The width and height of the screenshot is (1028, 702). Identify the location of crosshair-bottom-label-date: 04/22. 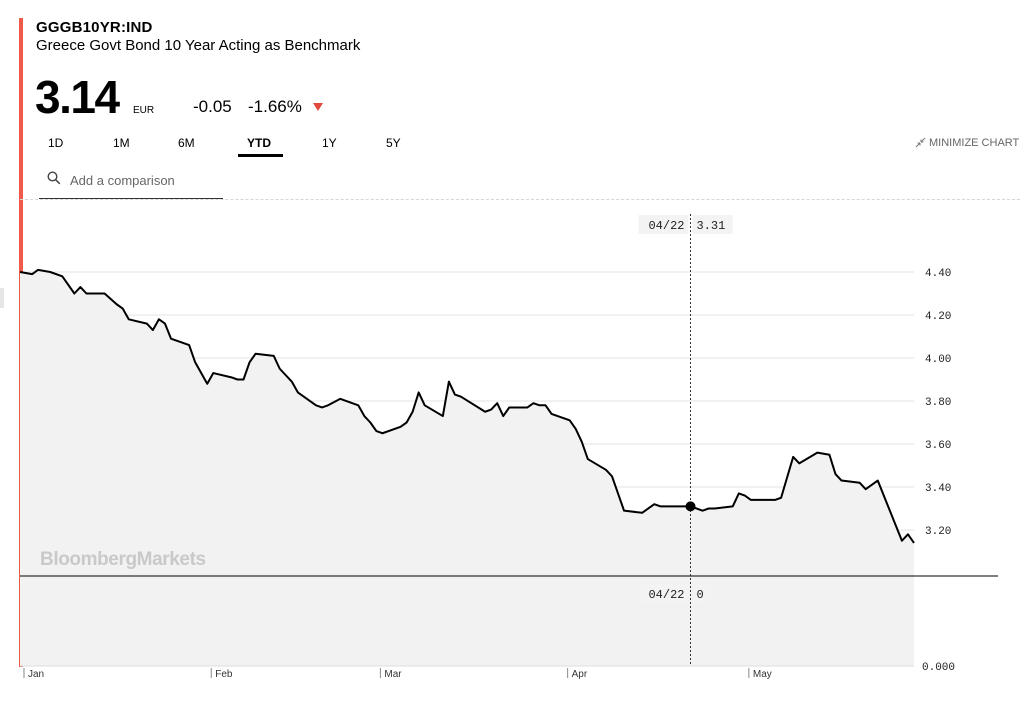
(666, 595).